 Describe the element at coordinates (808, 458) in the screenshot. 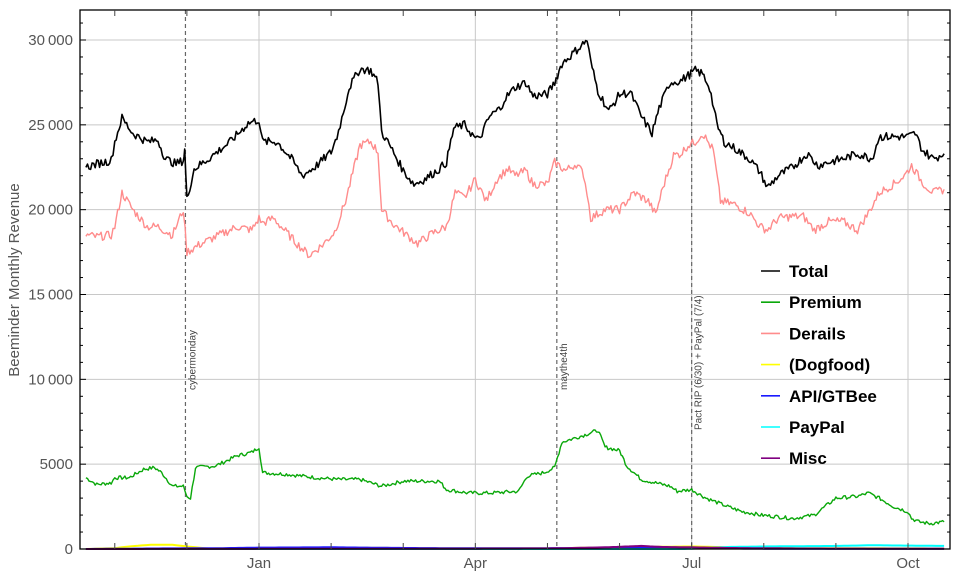

I see `legend-label: Misc` at that location.